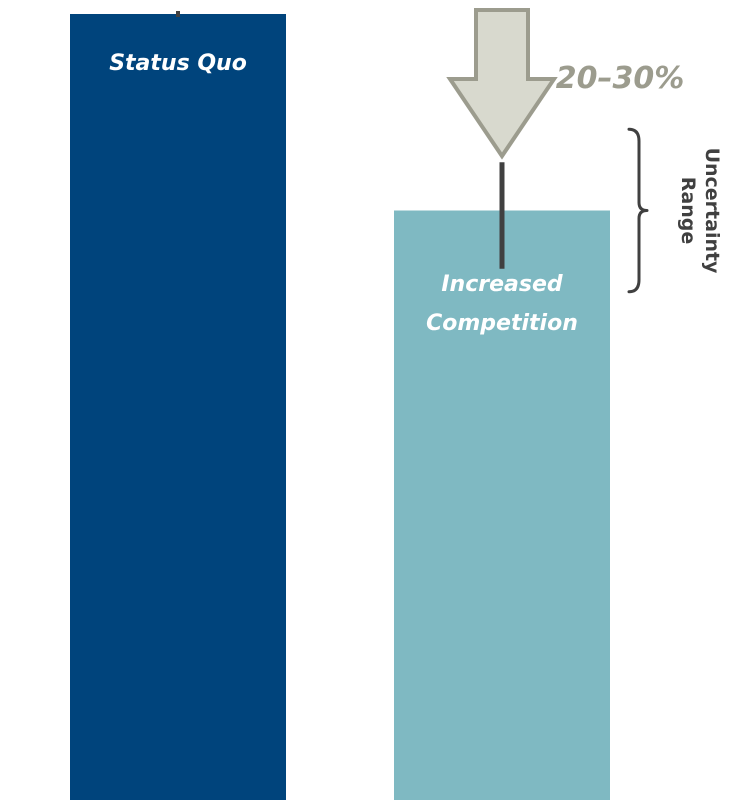 The image size is (729, 805). What do you see at coordinates (620, 78) in the screenshot?
I see `reduction-percent-label: 20–30%` at bounding box center [620, 78].